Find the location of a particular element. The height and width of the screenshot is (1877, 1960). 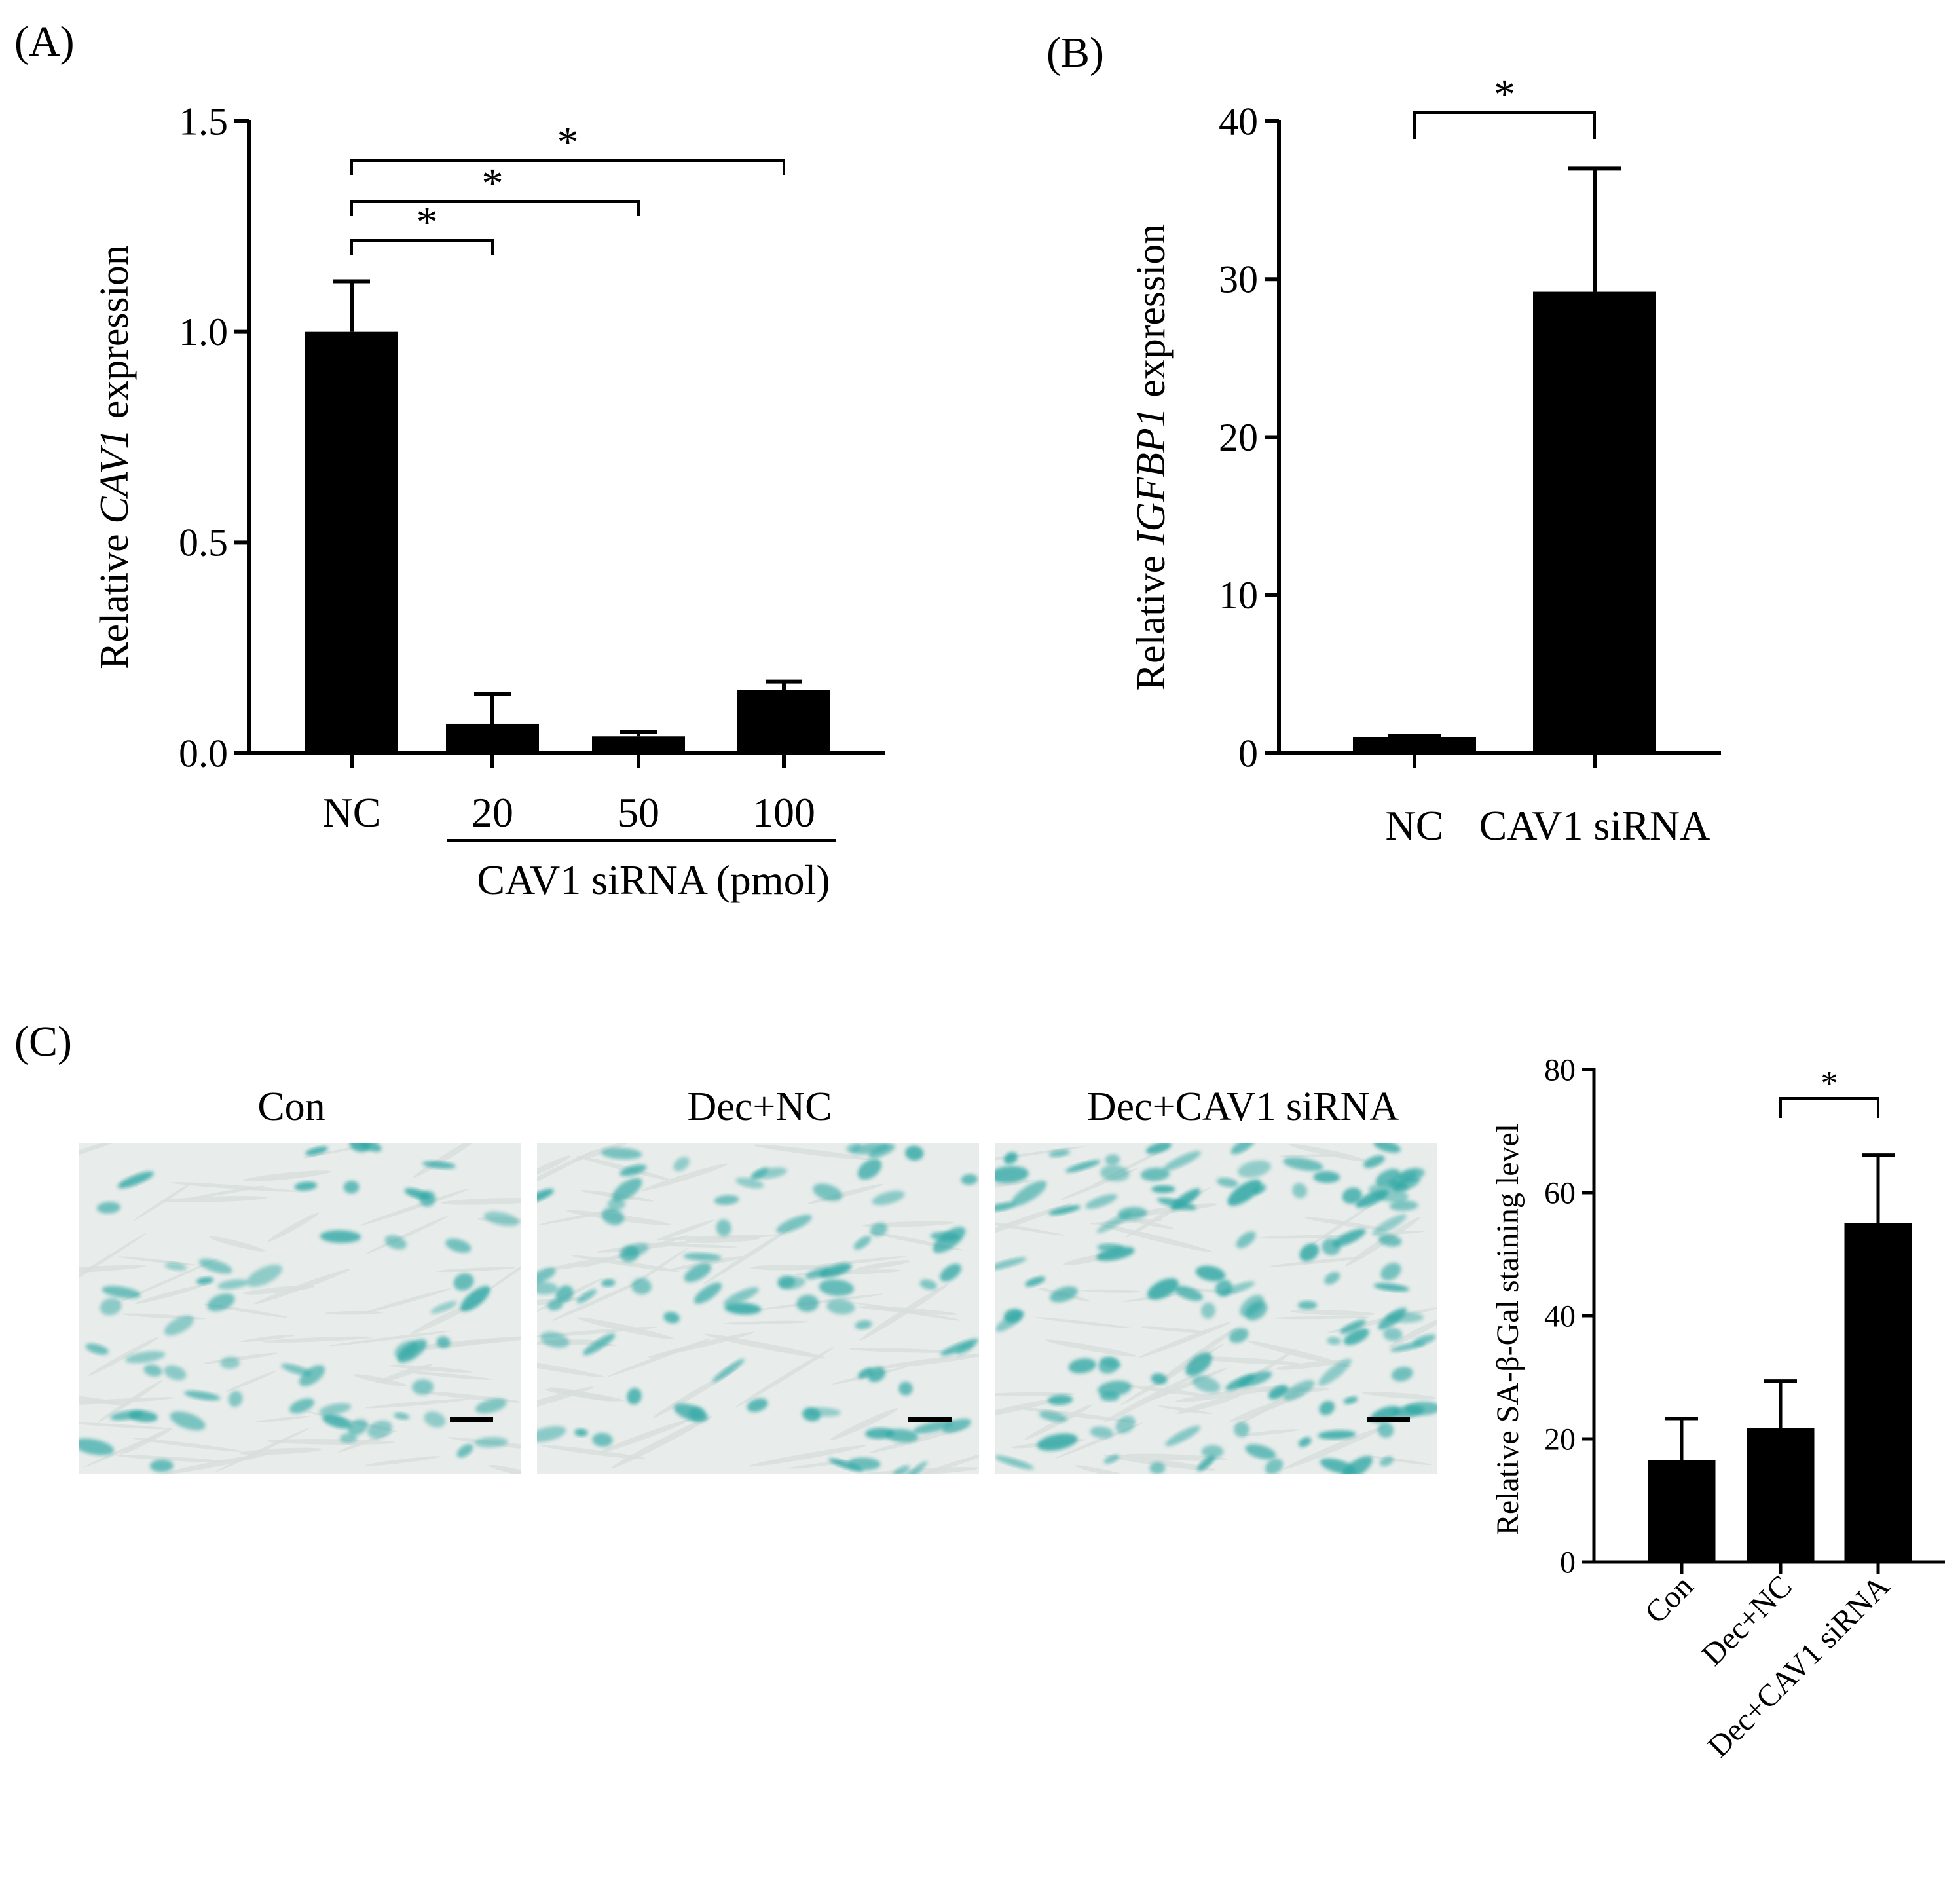

x-tick-label: Dec+CAV1 siRNA is located at coordinates (1798, 1666).